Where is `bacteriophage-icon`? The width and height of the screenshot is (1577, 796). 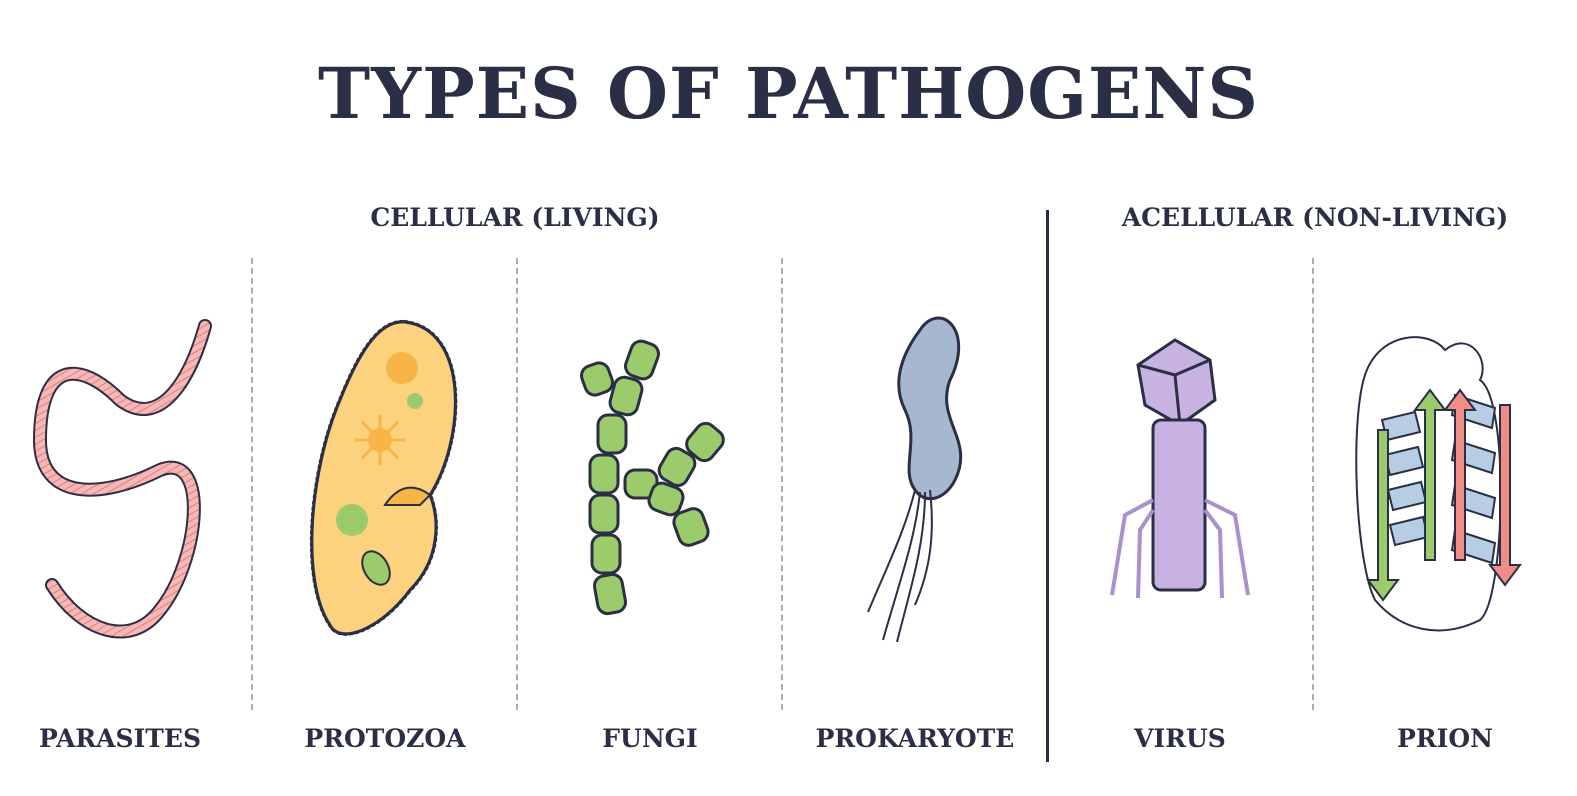
bacteriophage-icon is located at coordinates (1180, 468).